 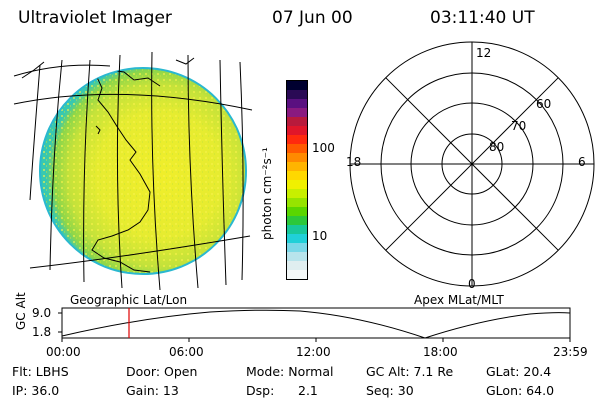 What do you see at coordinates (162, 371) in the screenshot?
I see `info-door: Door: Open` at bounding box center [162, 371].